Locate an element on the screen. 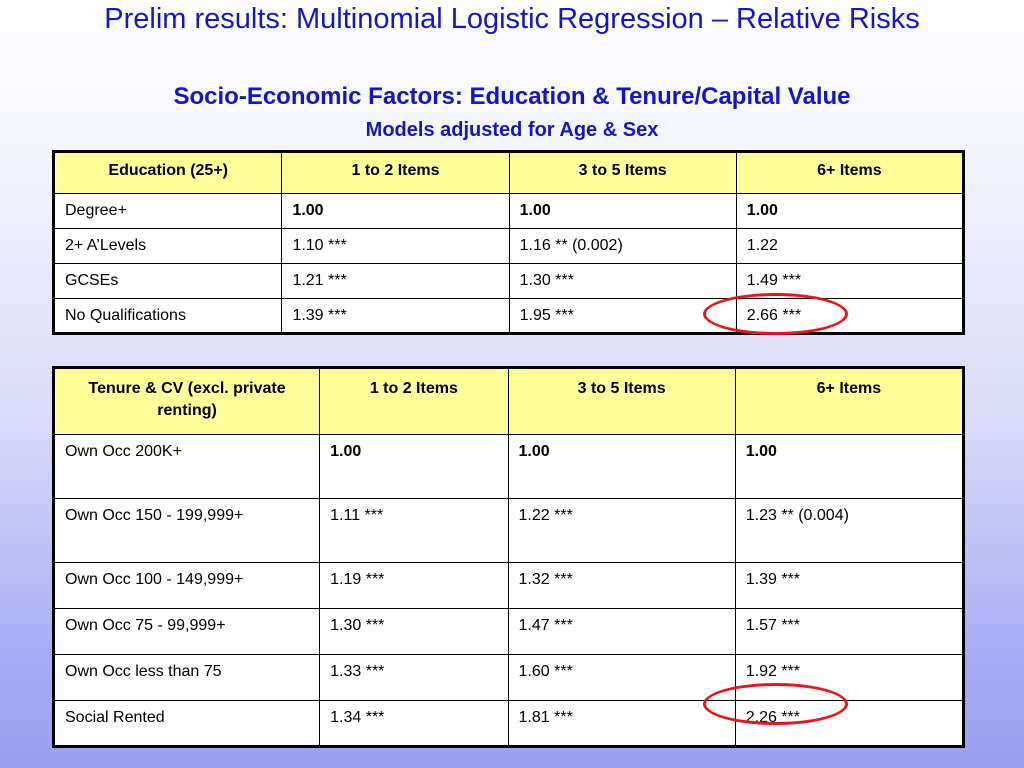 The height and width of the screenshot is (768, 1024). table-cell: 1.21 *** is located at coordinates (395, 281).